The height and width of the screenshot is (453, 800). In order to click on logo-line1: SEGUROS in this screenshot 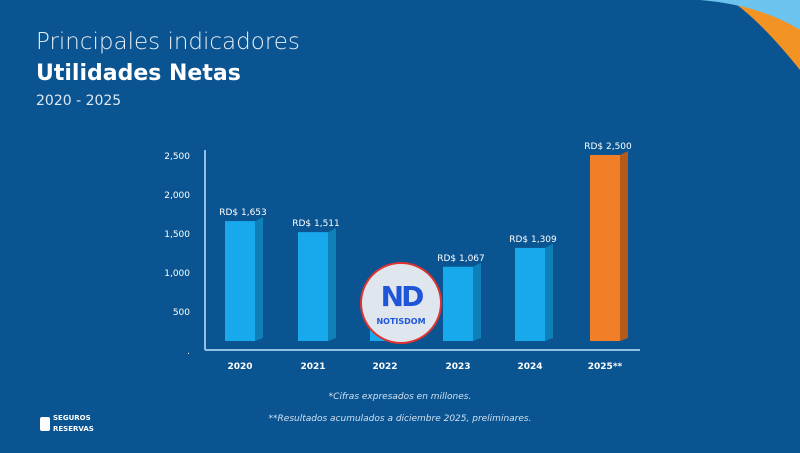, I will do `click(72, 418)`.